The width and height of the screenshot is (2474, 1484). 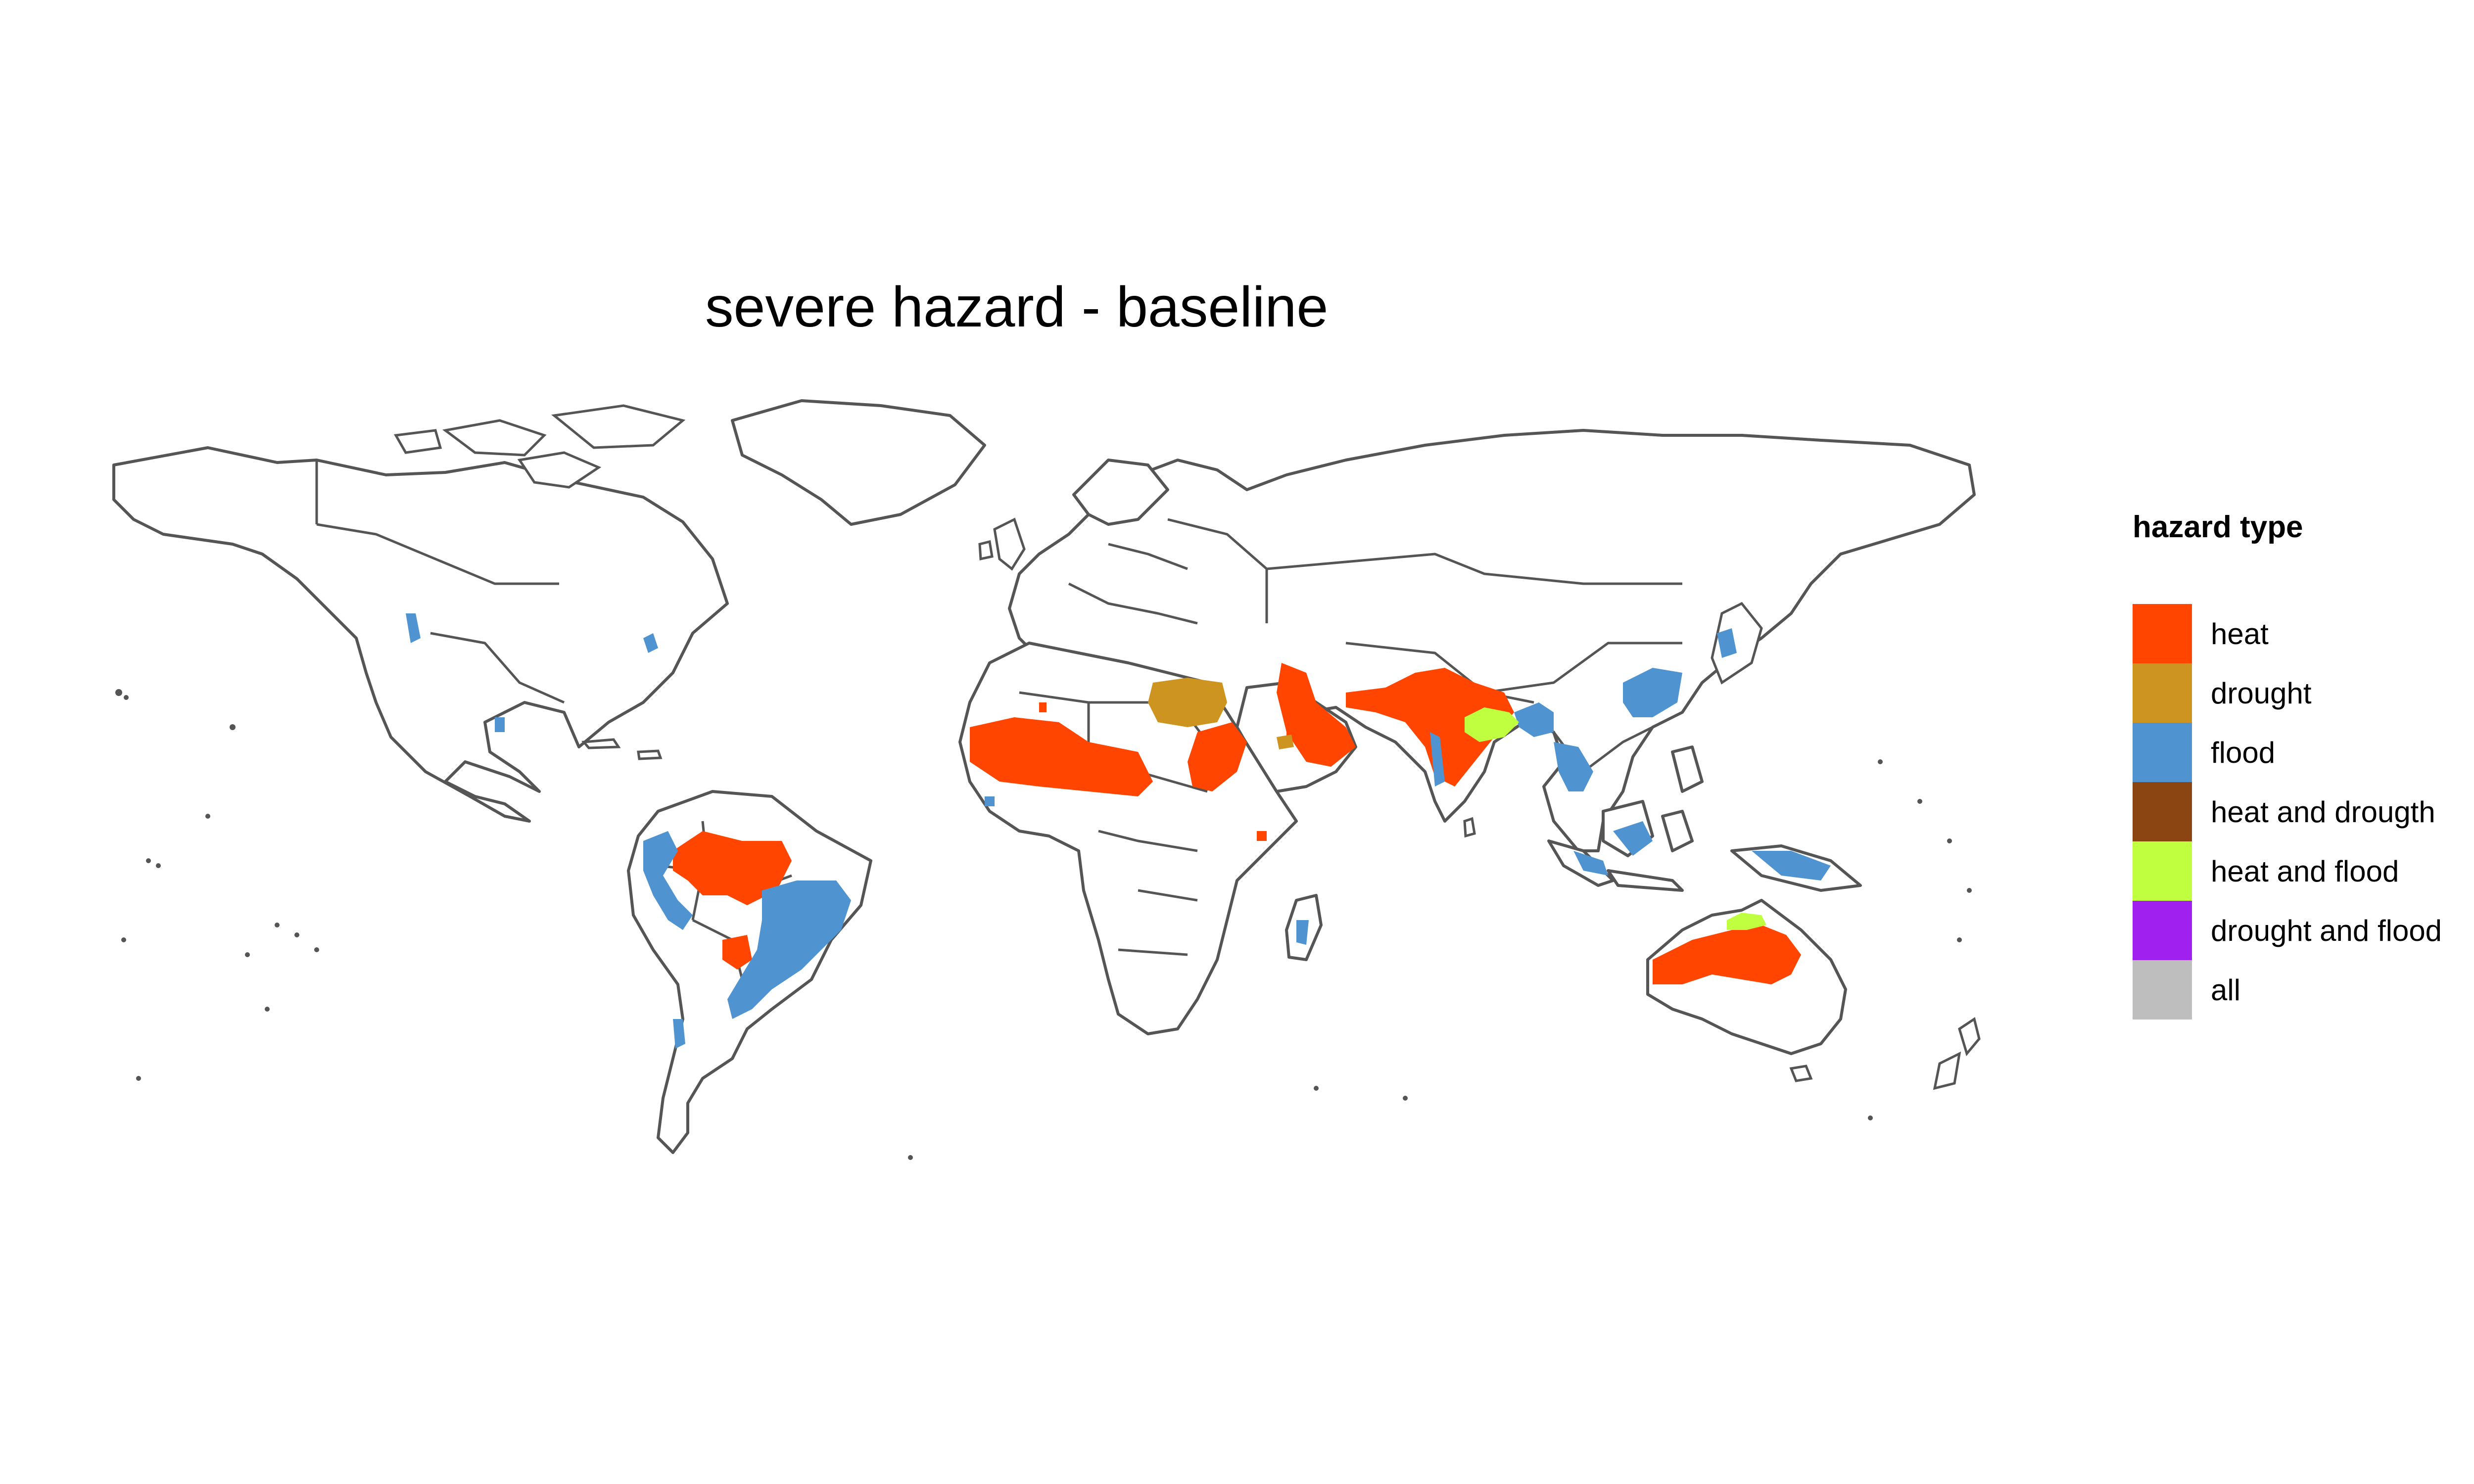 I want to click on legend-item-drought-and-flood: drought and flood, so click(x=2288, y=930).